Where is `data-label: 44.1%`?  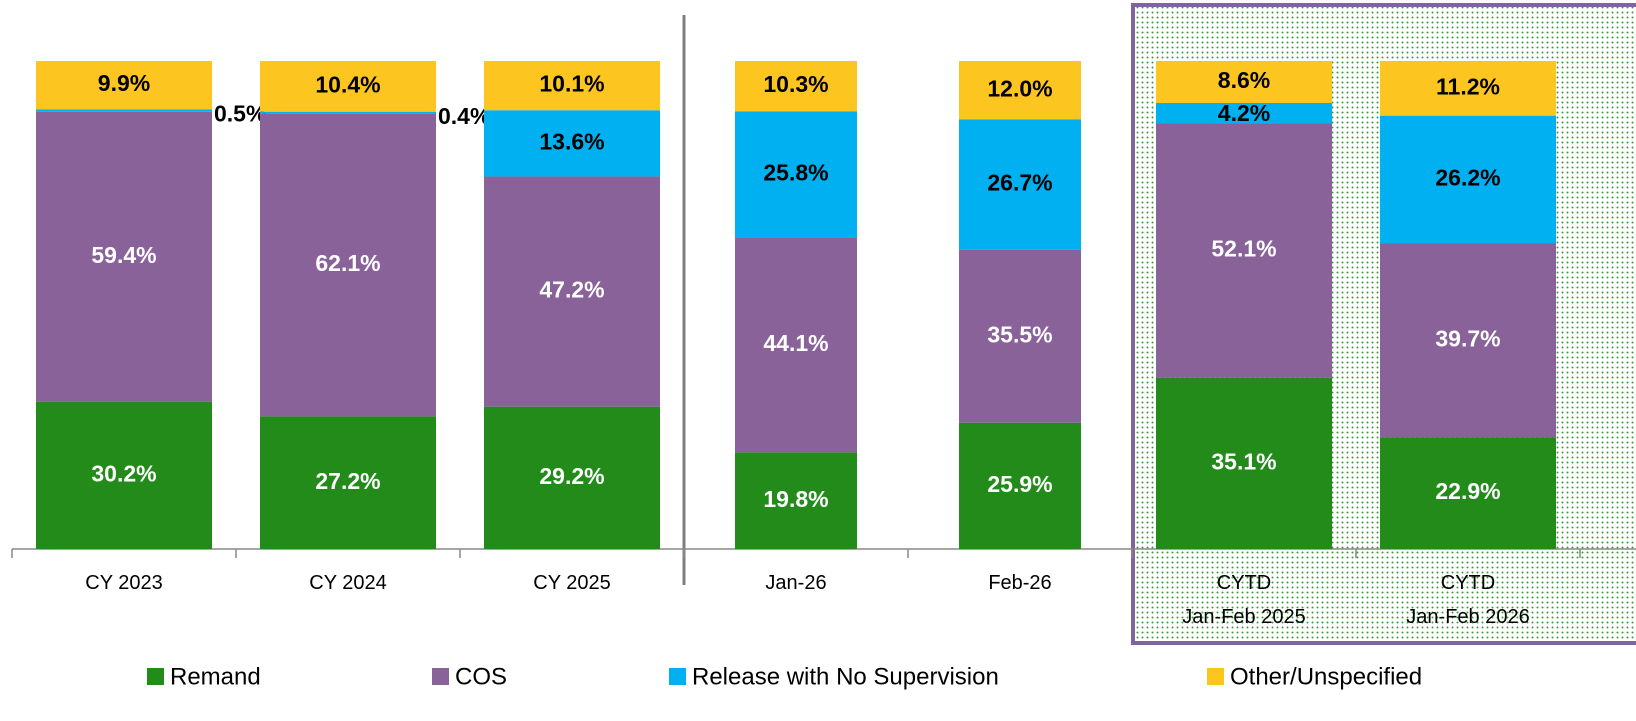
data-label: 44.1% is located at coordinates (795, 343).